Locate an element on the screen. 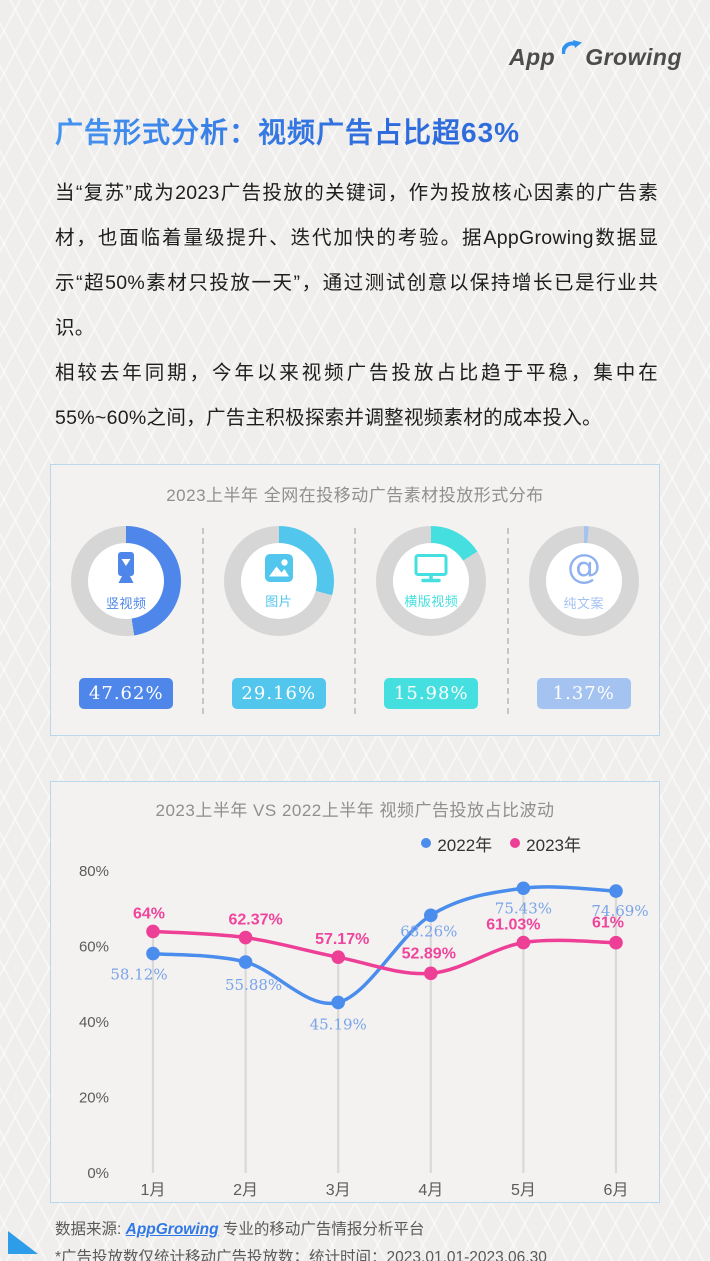 The image size is (710, 1261). legend-label-2022: 2022年 is located at coordinates (465, 845).